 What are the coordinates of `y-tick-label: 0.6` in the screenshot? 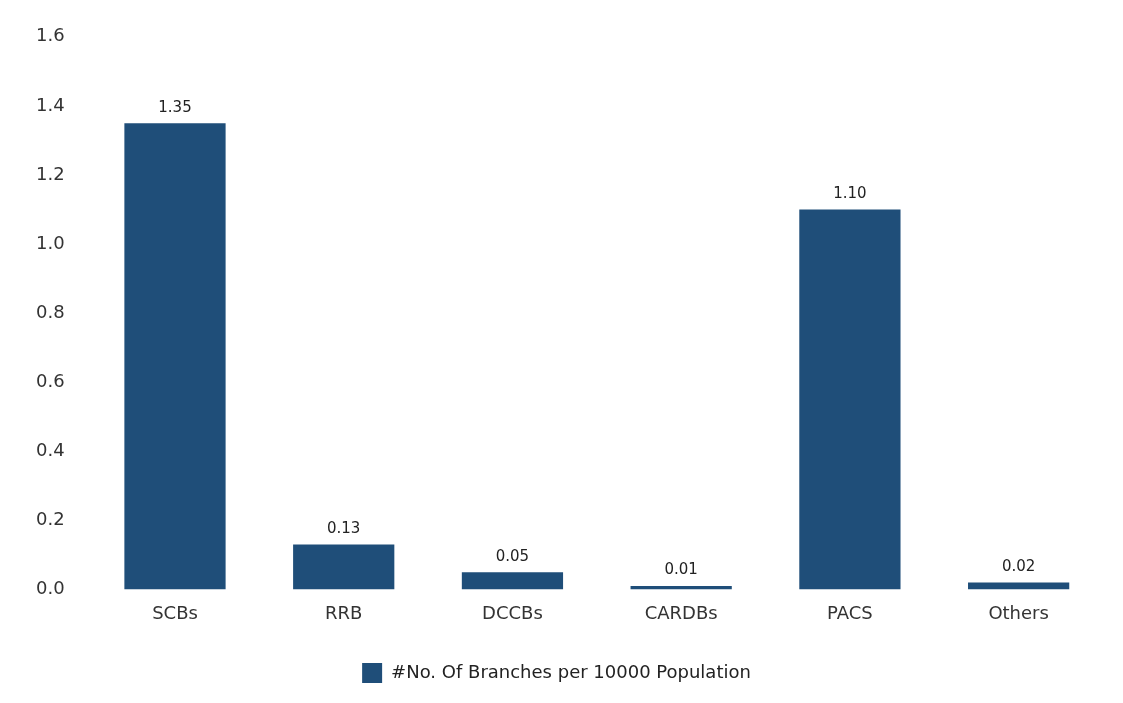 It's located at (50, 380).